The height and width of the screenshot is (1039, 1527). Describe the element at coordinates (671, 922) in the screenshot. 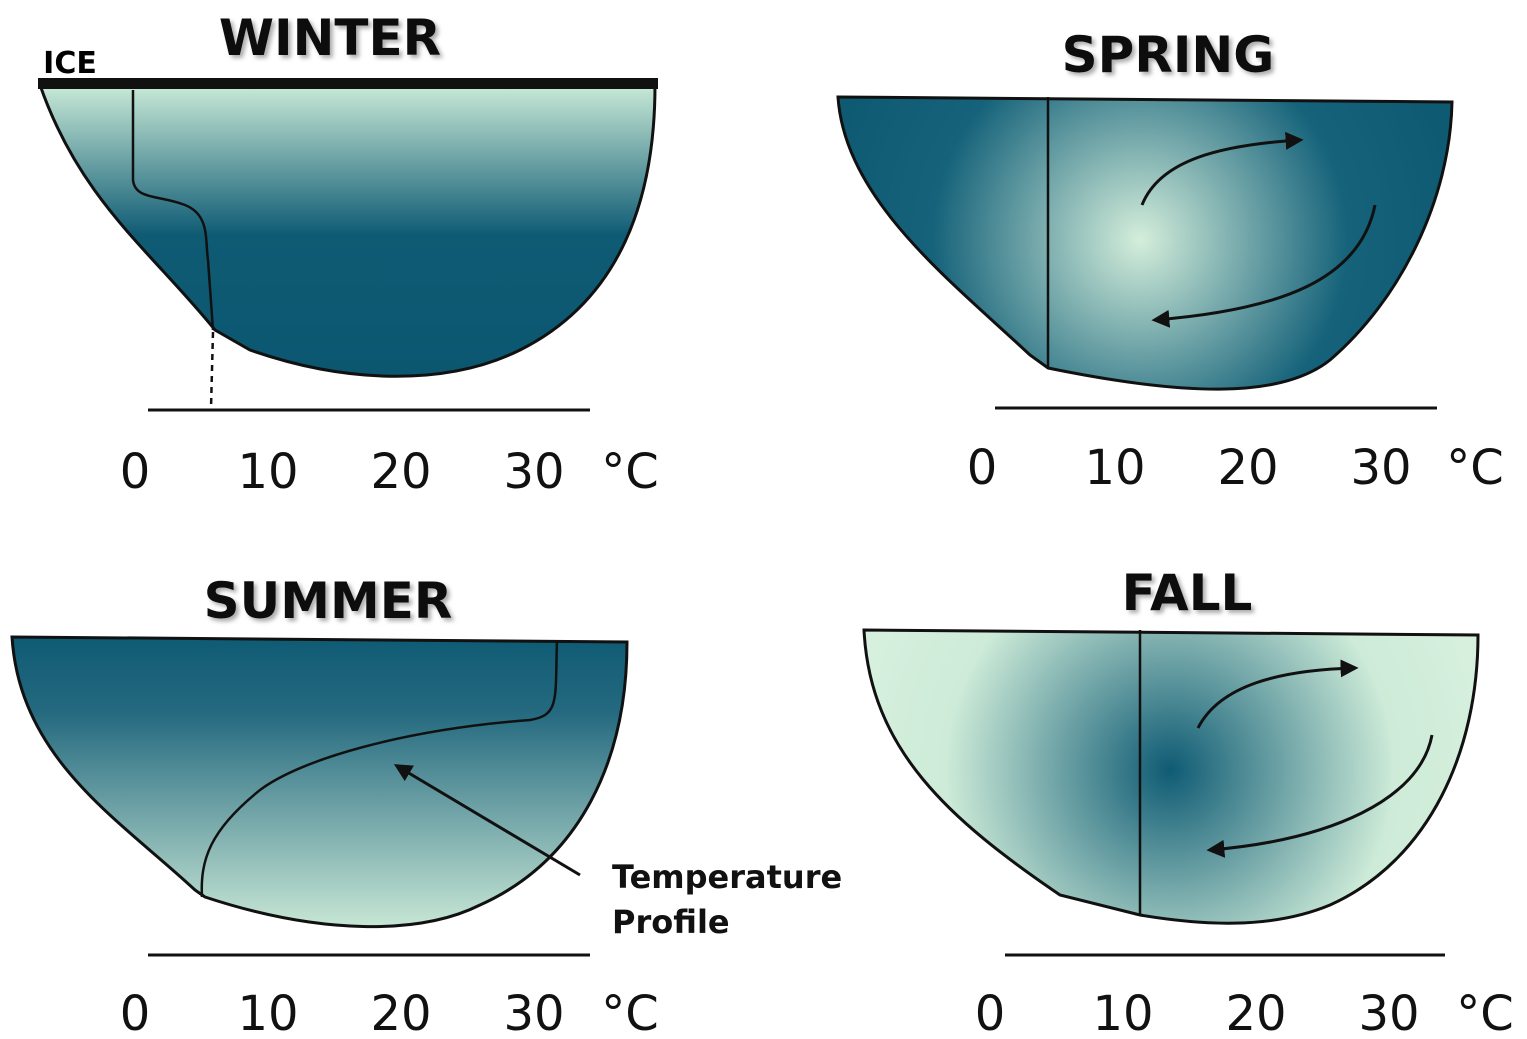

I see `annotation: Profile` at that location.